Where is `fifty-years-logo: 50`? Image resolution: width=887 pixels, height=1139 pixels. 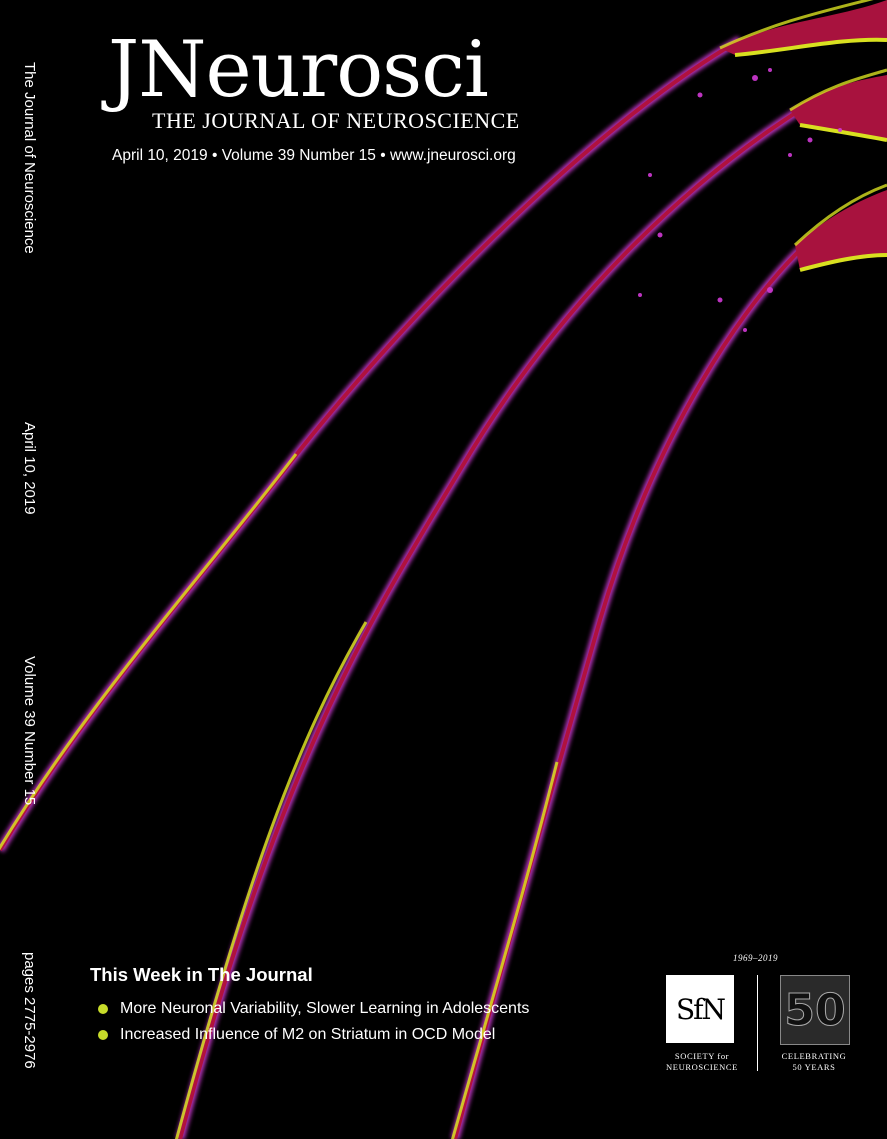
fifty-years-logo: 50 is located at coordinates (815, 1010).